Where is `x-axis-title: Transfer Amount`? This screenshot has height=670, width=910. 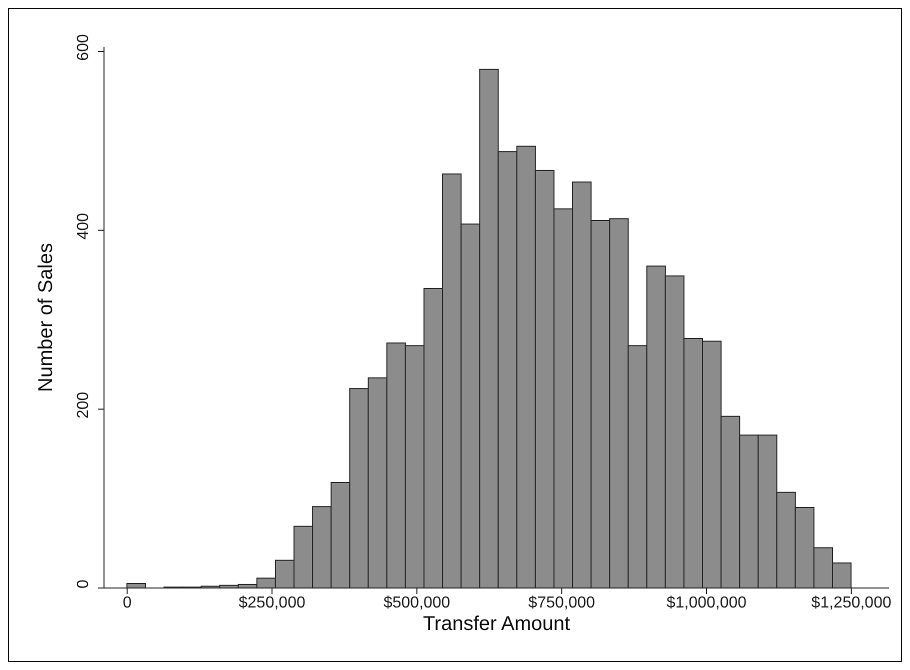 x-axis-title: Transfer Amount is located at coordinates (496, 624).